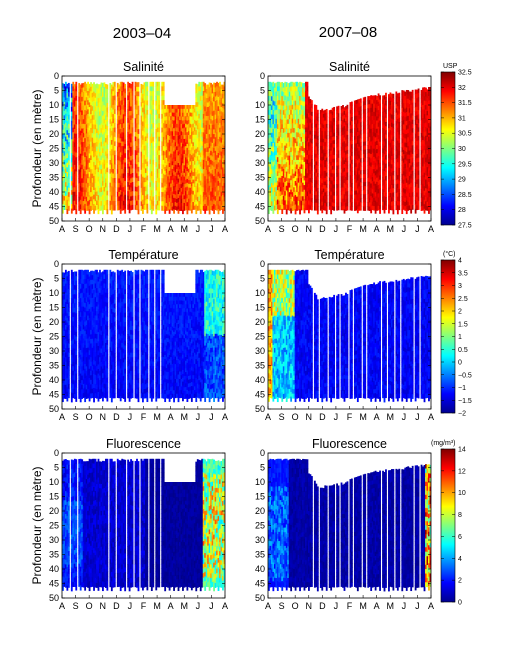 Image resolution: width=505 pixels, height=646 pixels. I want to click on colorbar-temperature: −2 −1.5 −1 −0.5 0 0.5 1 1.5 2 2.5 3 3.5 4(°C), so click(456, 334).